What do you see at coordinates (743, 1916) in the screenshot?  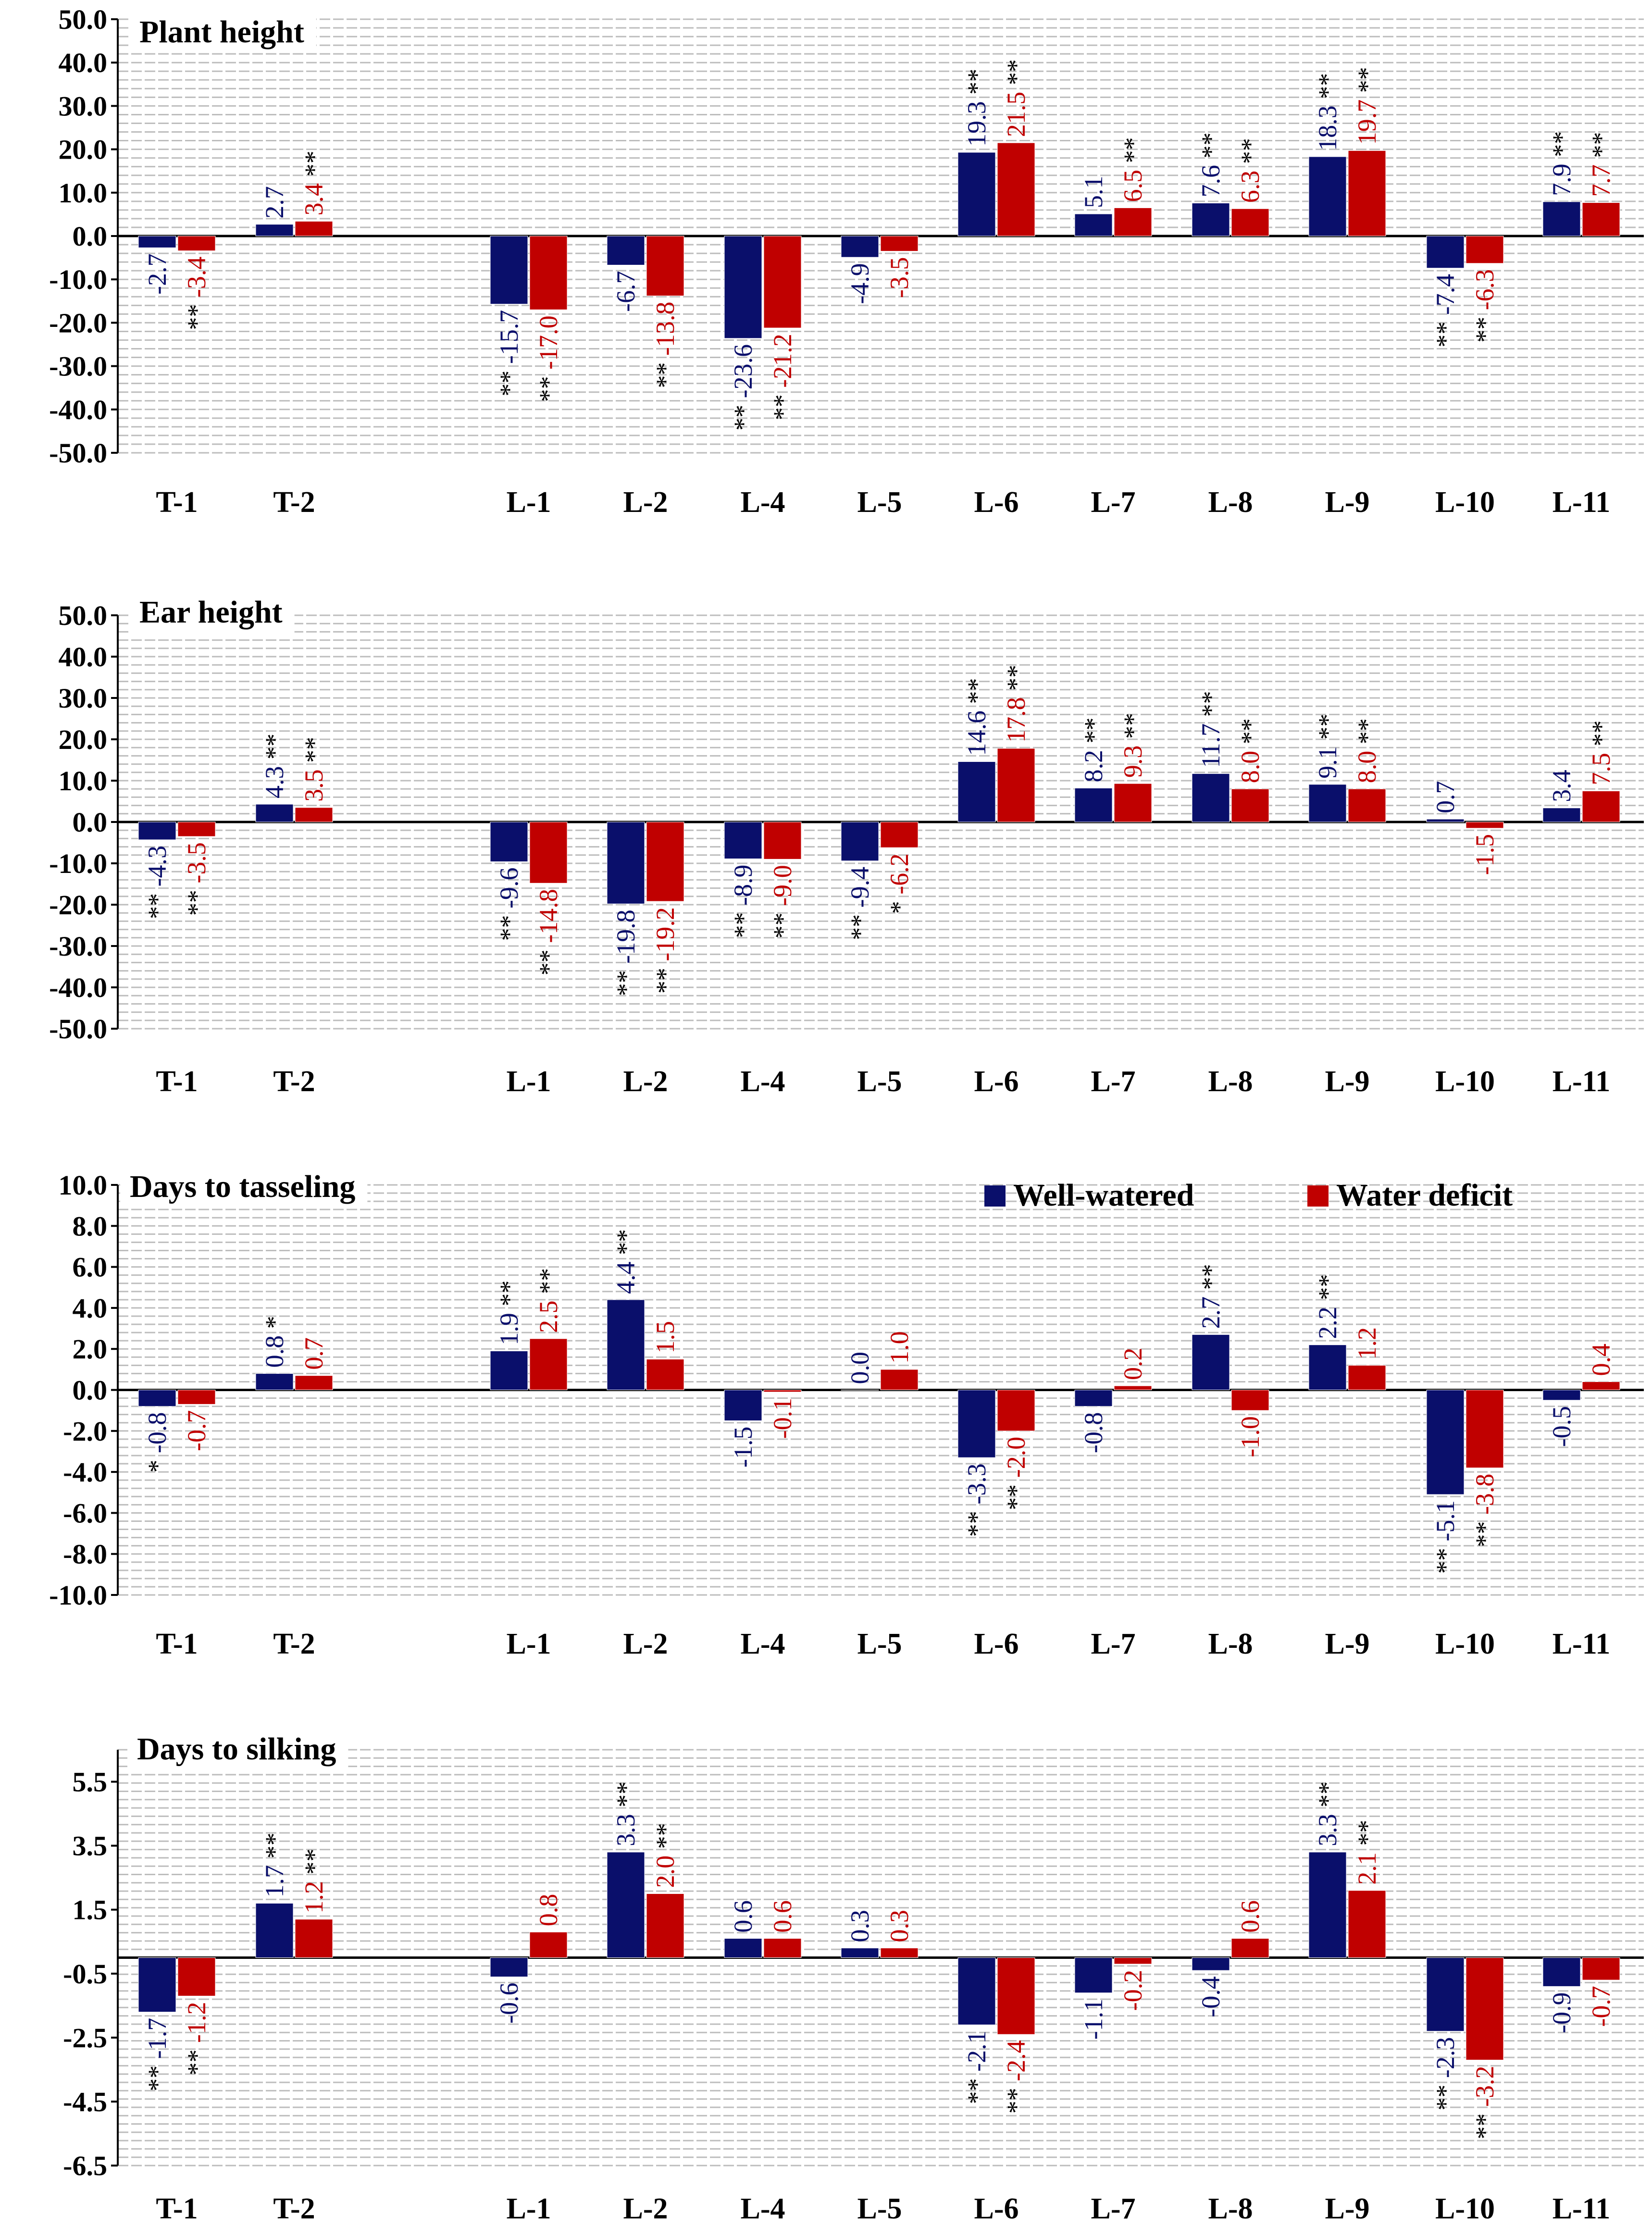 I see `data-label: 0.6` at bounding box center [743, 1916].